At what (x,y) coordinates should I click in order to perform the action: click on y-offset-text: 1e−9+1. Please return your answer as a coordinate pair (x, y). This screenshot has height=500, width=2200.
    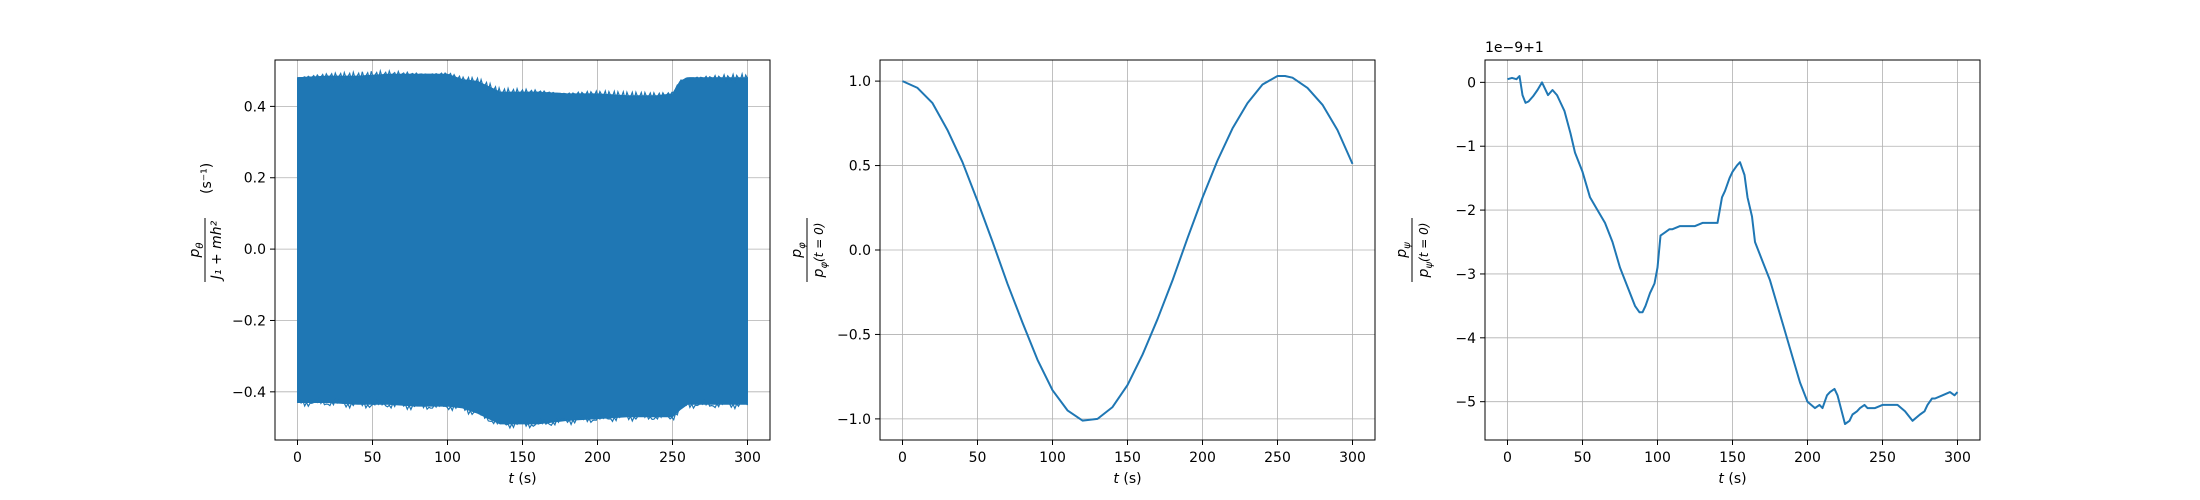
    Looking at the image, I should click on (1514, 48).